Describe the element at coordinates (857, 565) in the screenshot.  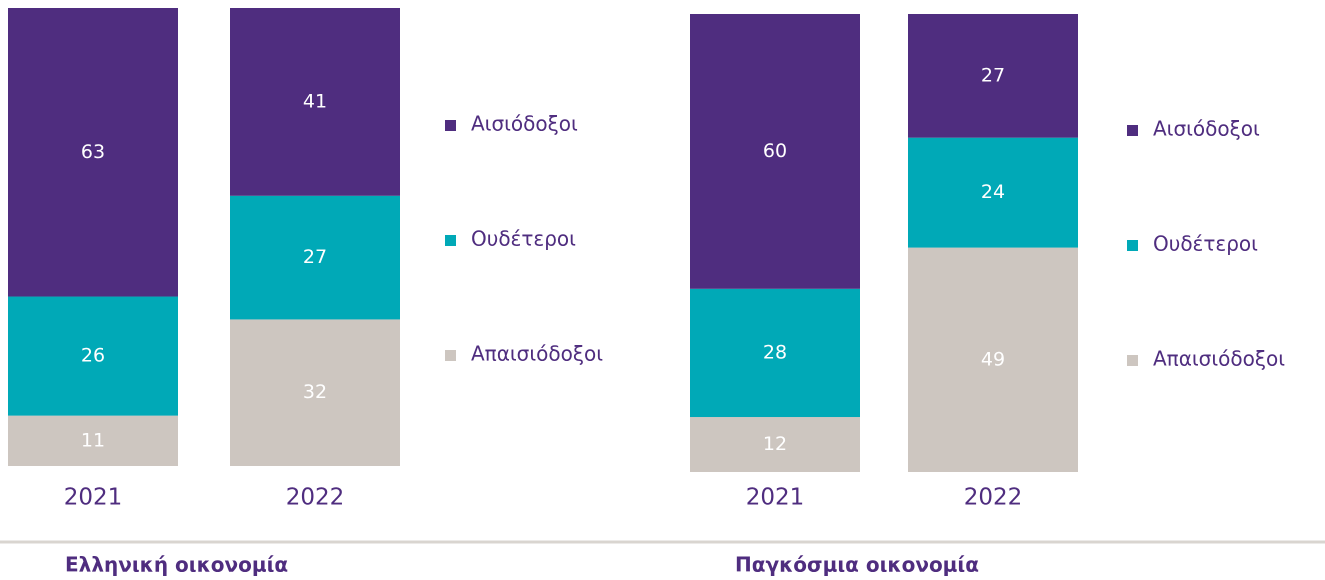
I see `chart-title: Παγκόσμια οικονομία` at that location.